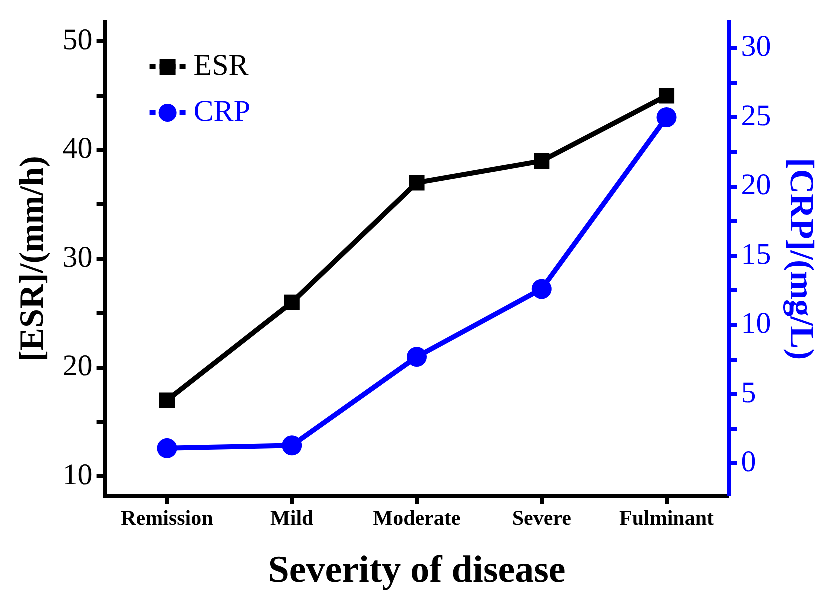  I want to click on y2-axis-title: [CRP]/(mg/L), so click(801, 259).